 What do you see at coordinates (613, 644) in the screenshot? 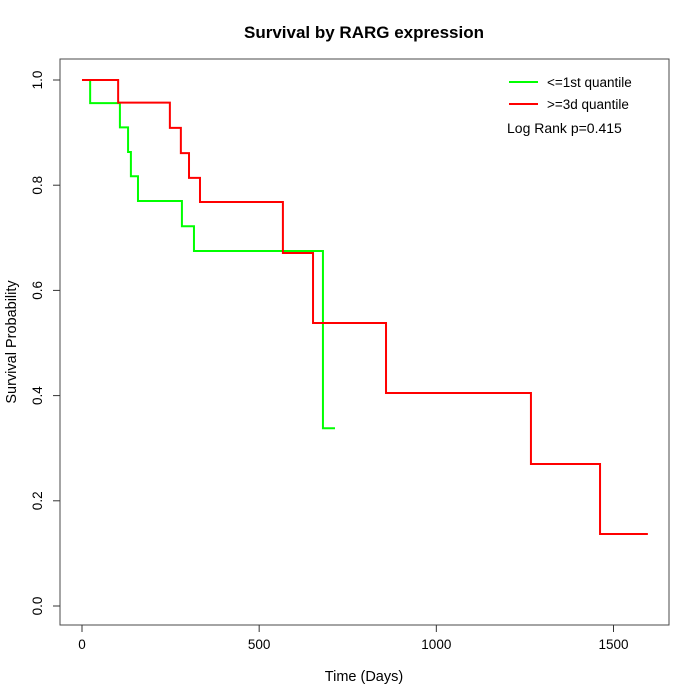
I see `x-tick-label: 1500` at bounding box center [613, 644].